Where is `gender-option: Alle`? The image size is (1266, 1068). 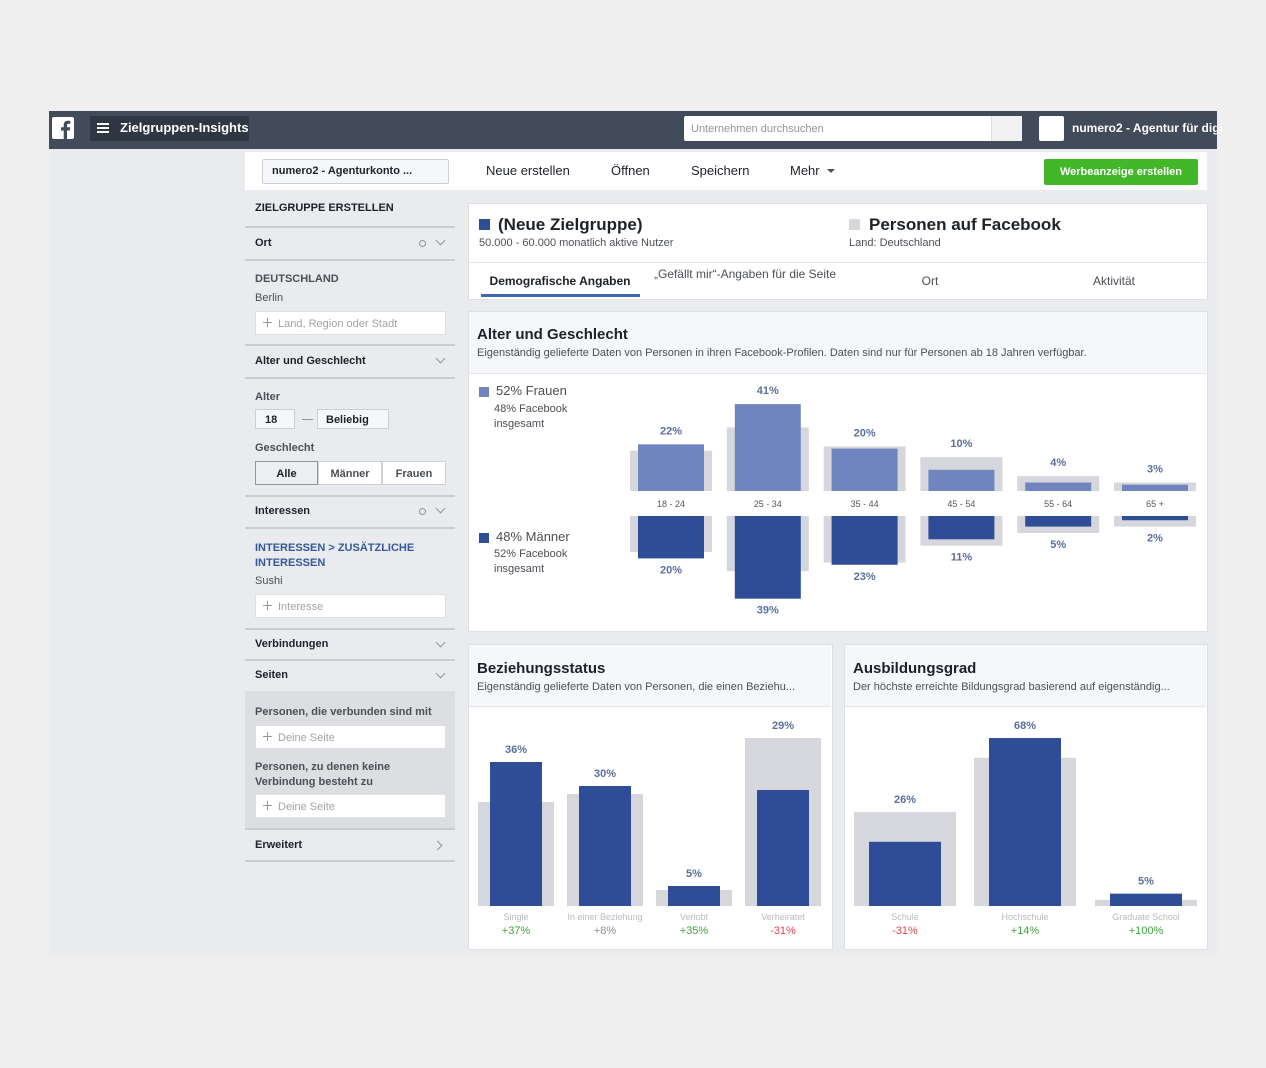 gender-option: Alle is located at coordinates (286, 473).